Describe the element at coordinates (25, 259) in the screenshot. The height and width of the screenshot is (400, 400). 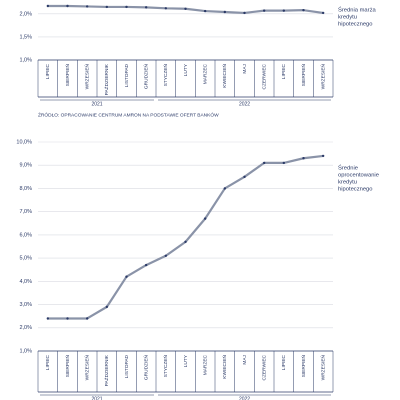
I see `y-tick-label: 5,0%` at that location.